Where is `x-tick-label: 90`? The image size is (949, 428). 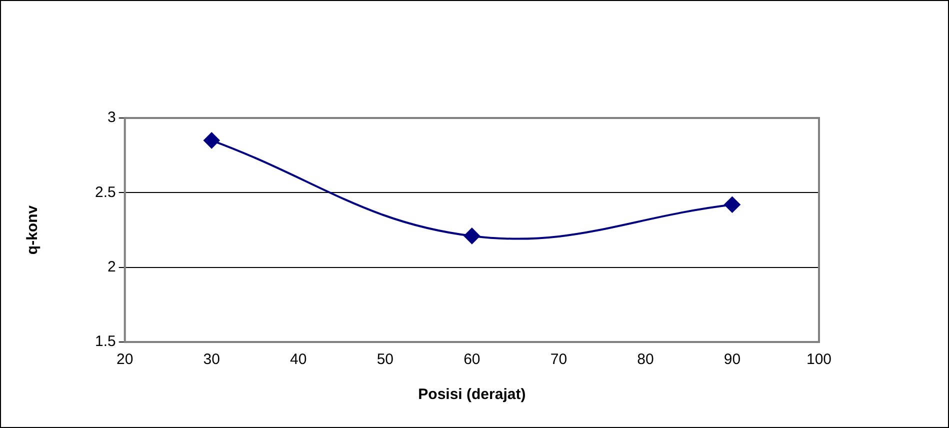 x-tick-label: 90 is located at coordinates (732, 359).